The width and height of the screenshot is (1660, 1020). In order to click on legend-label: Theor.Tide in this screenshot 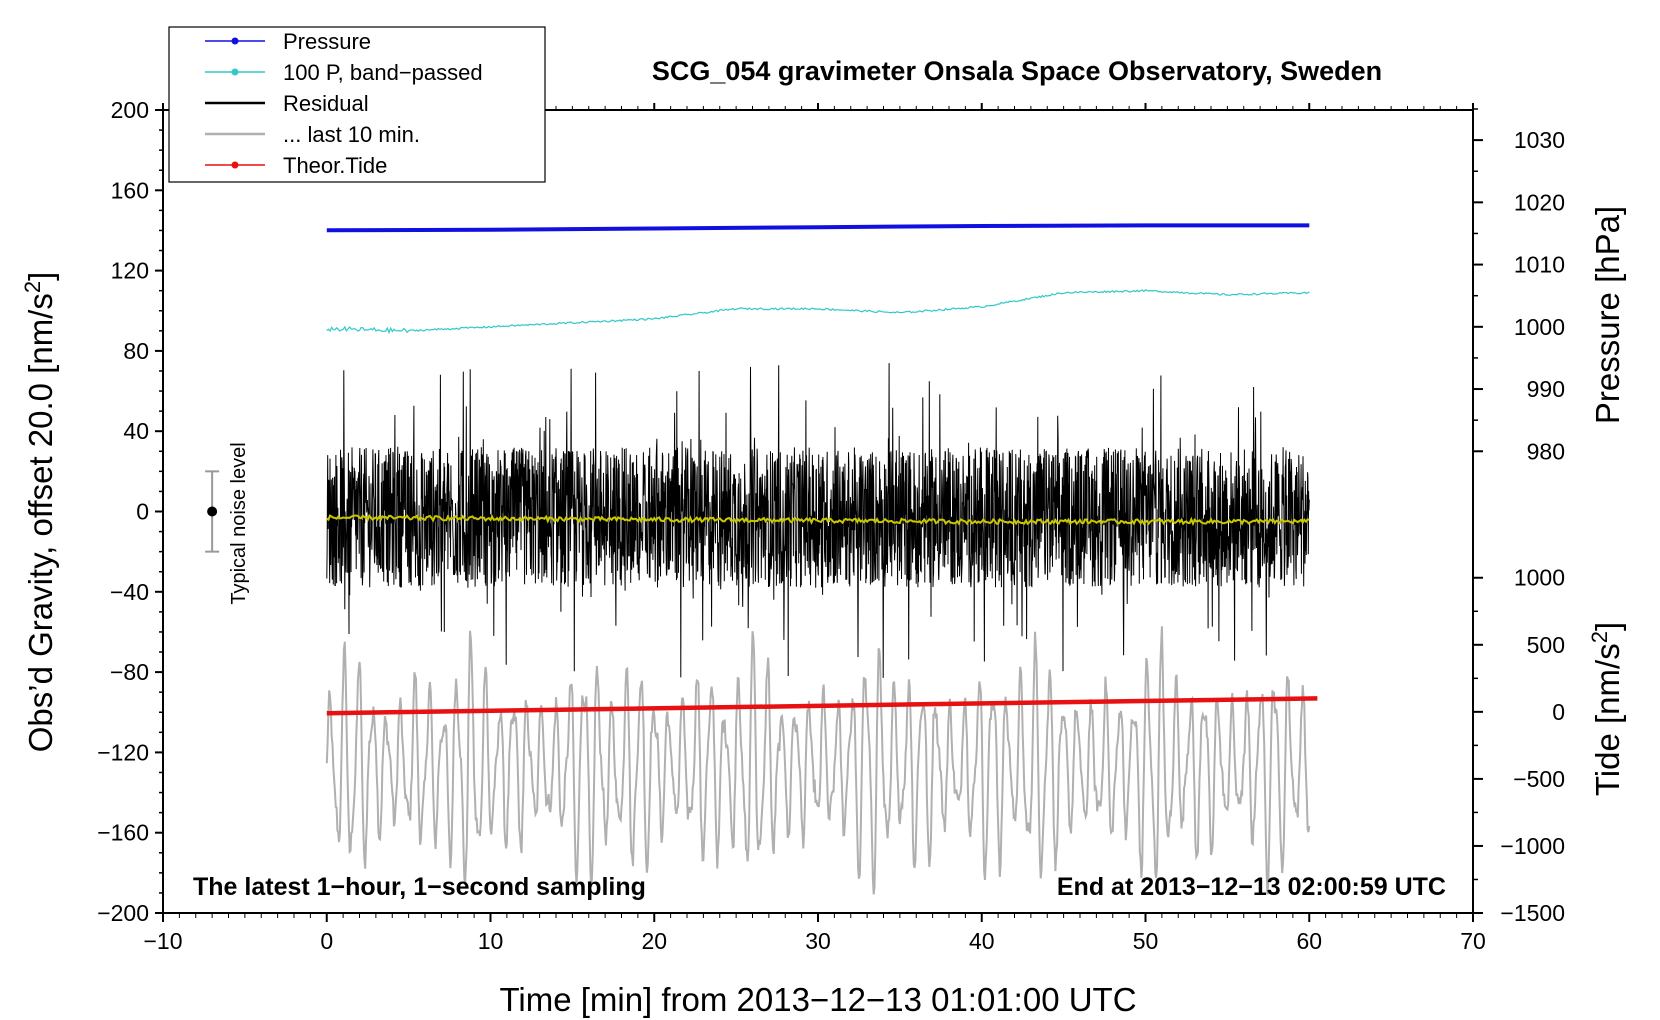, I will do `click(335, 165)`.